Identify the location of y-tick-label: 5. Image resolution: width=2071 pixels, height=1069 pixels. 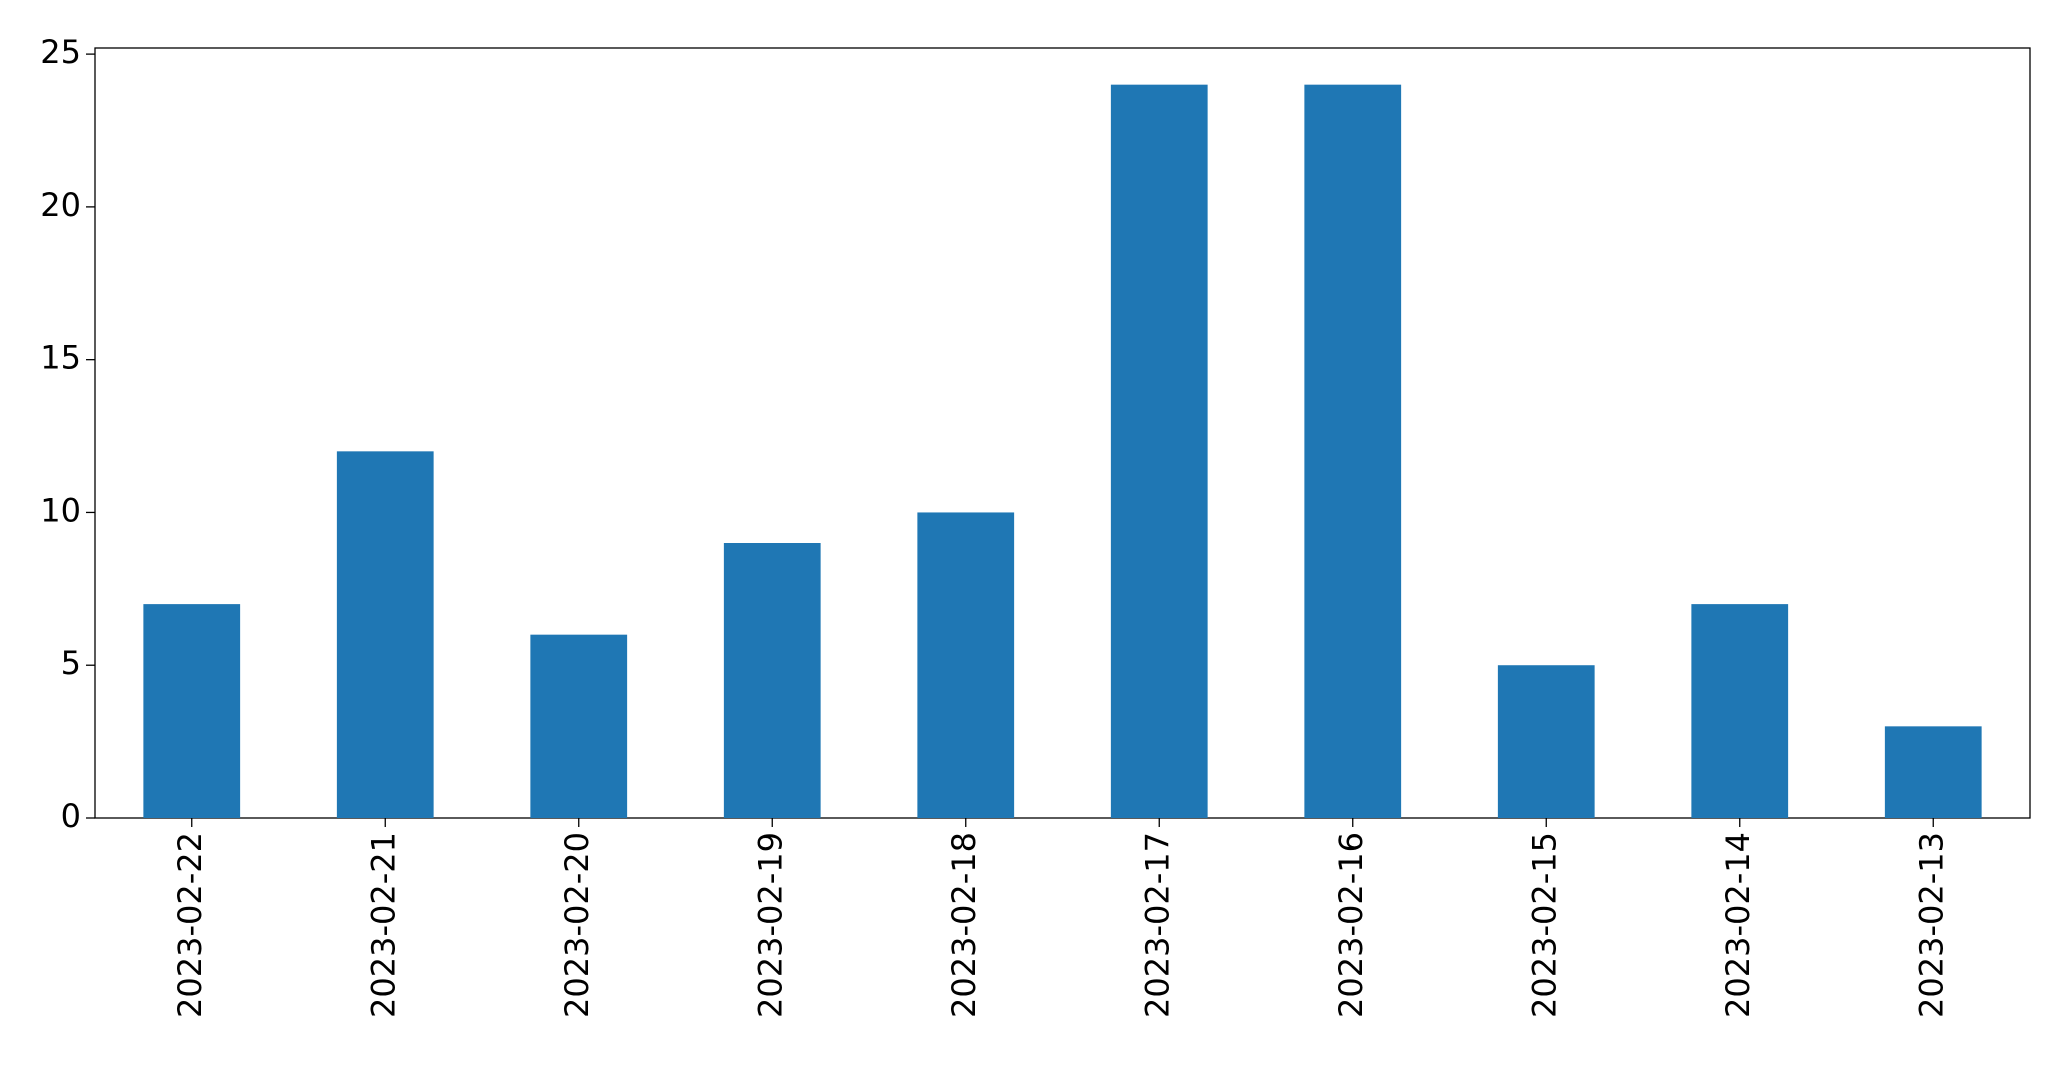
(71, 663).